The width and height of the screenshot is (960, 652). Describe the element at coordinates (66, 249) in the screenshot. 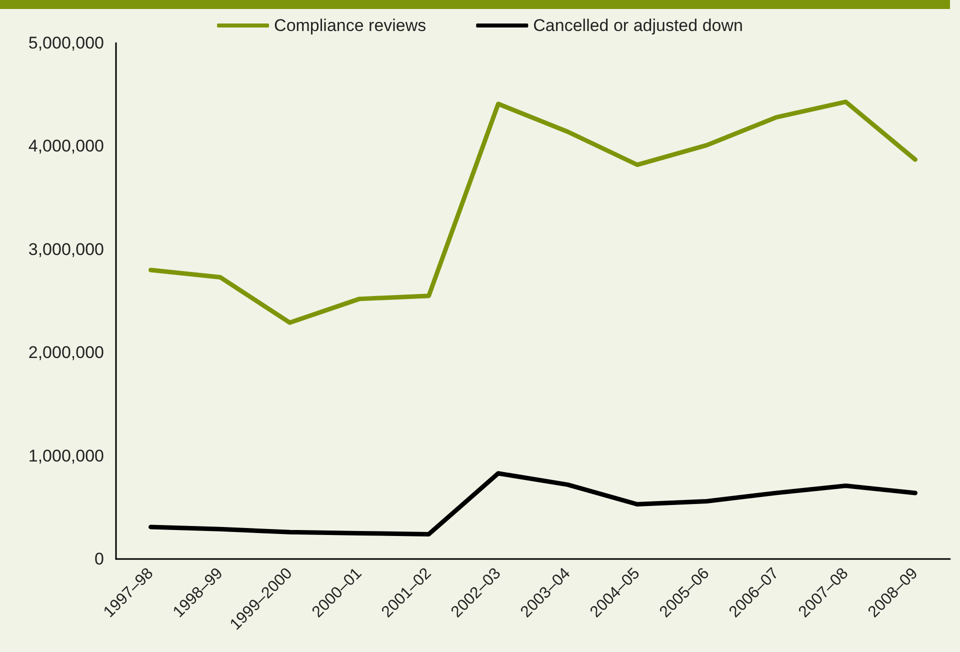

I see `y-tick-label: 3,000,000` at that location.